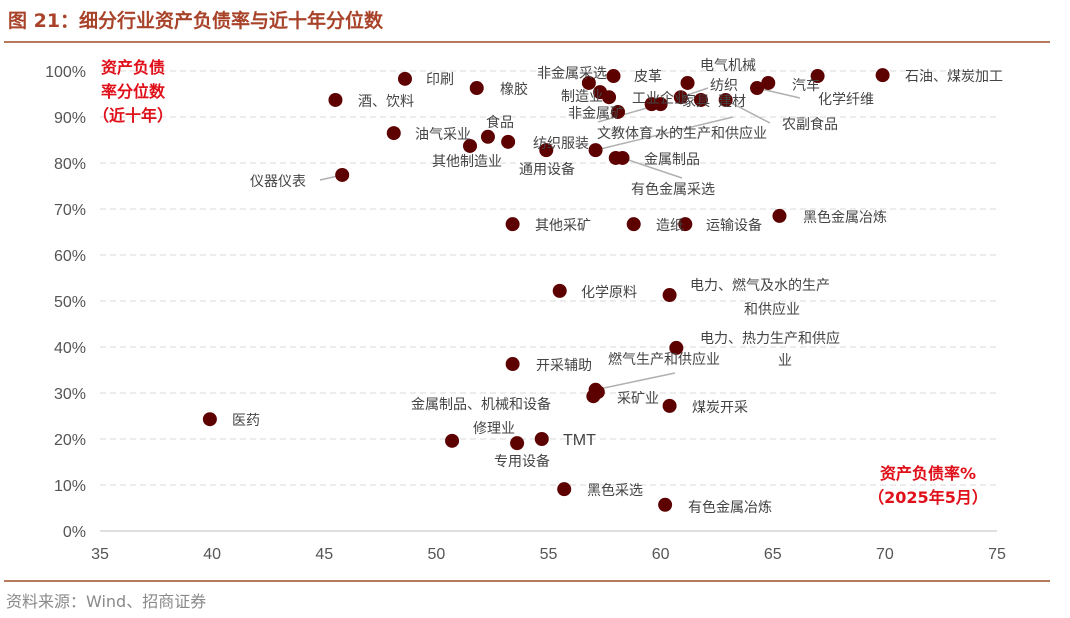 This screenshot has height=618, width=1070. Describe the element at coordinates (845, 217) in the screenshot. I see `point-label: 黑色金属冶炼` at that location.